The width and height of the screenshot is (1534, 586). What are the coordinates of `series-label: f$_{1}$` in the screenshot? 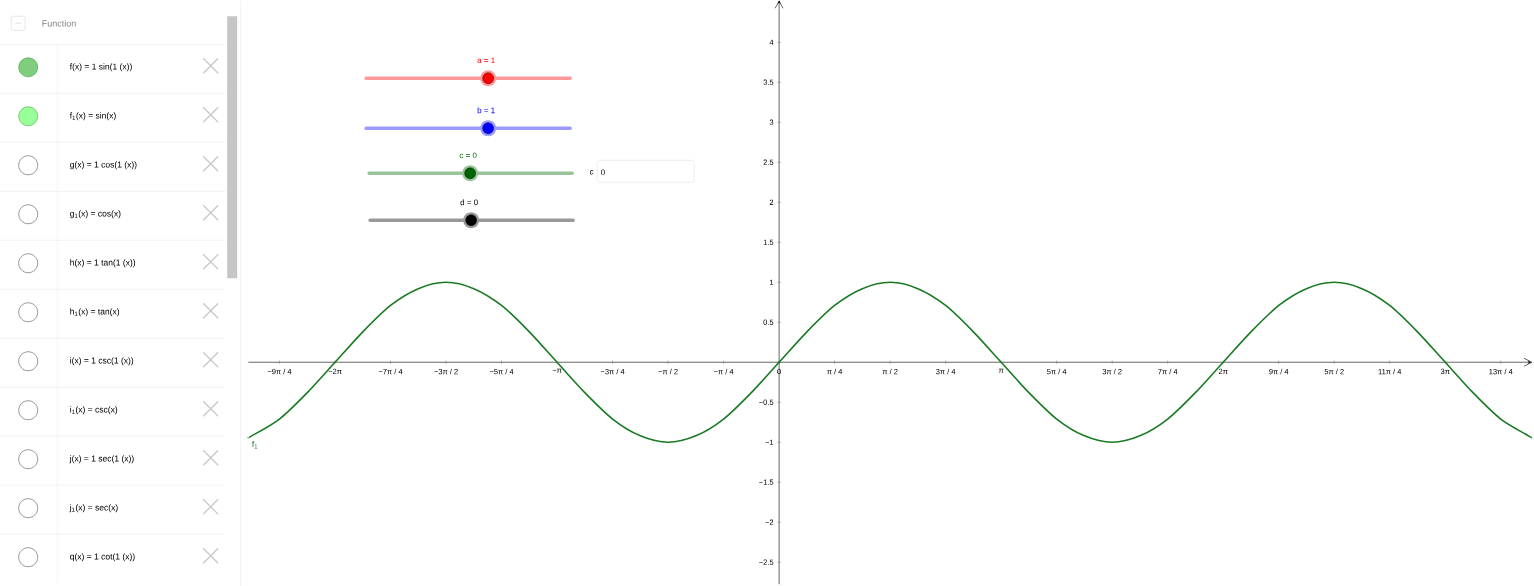 It's located at (254, 444).